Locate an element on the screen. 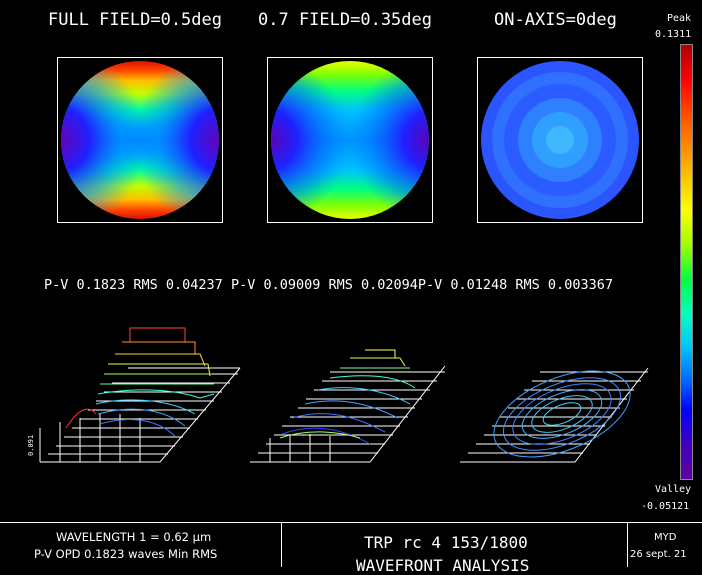 Image resolution: width=702 pixels, height=575 pixels. plot3d-full-field is located at coordinates (140, 395).